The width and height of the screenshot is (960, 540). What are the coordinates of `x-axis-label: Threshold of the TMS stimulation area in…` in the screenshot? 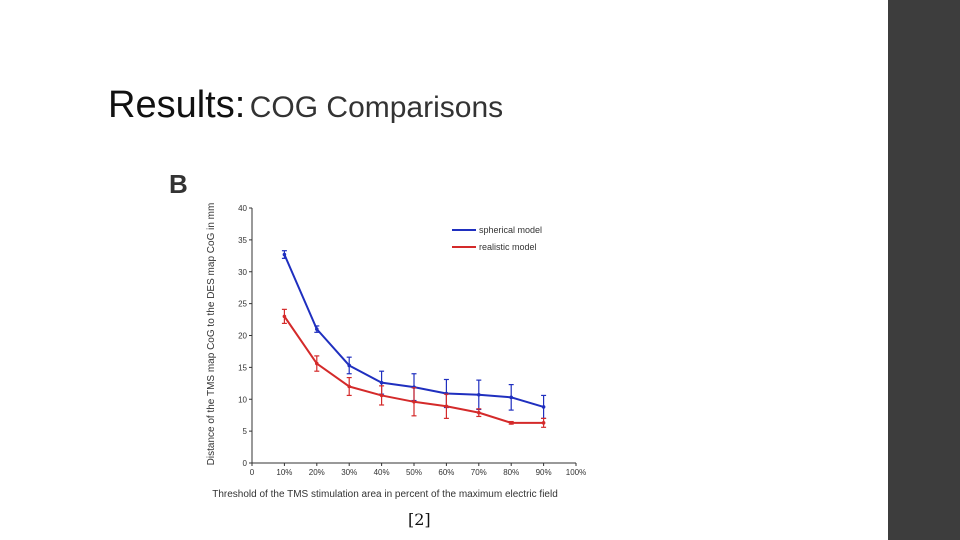 It's located at (385, 494).